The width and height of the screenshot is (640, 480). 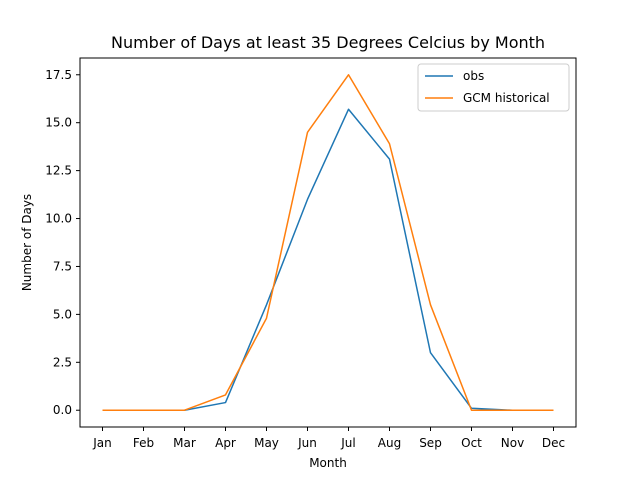 I want to click on y-axis-label: Number of Days, so click(x=27, y=242).